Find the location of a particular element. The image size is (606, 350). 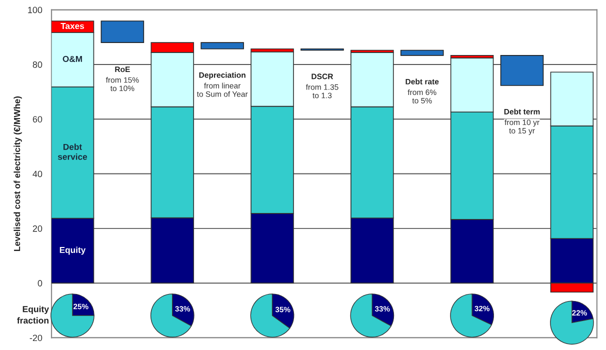

series-label: Taxes is located at coordinates (72, 26).